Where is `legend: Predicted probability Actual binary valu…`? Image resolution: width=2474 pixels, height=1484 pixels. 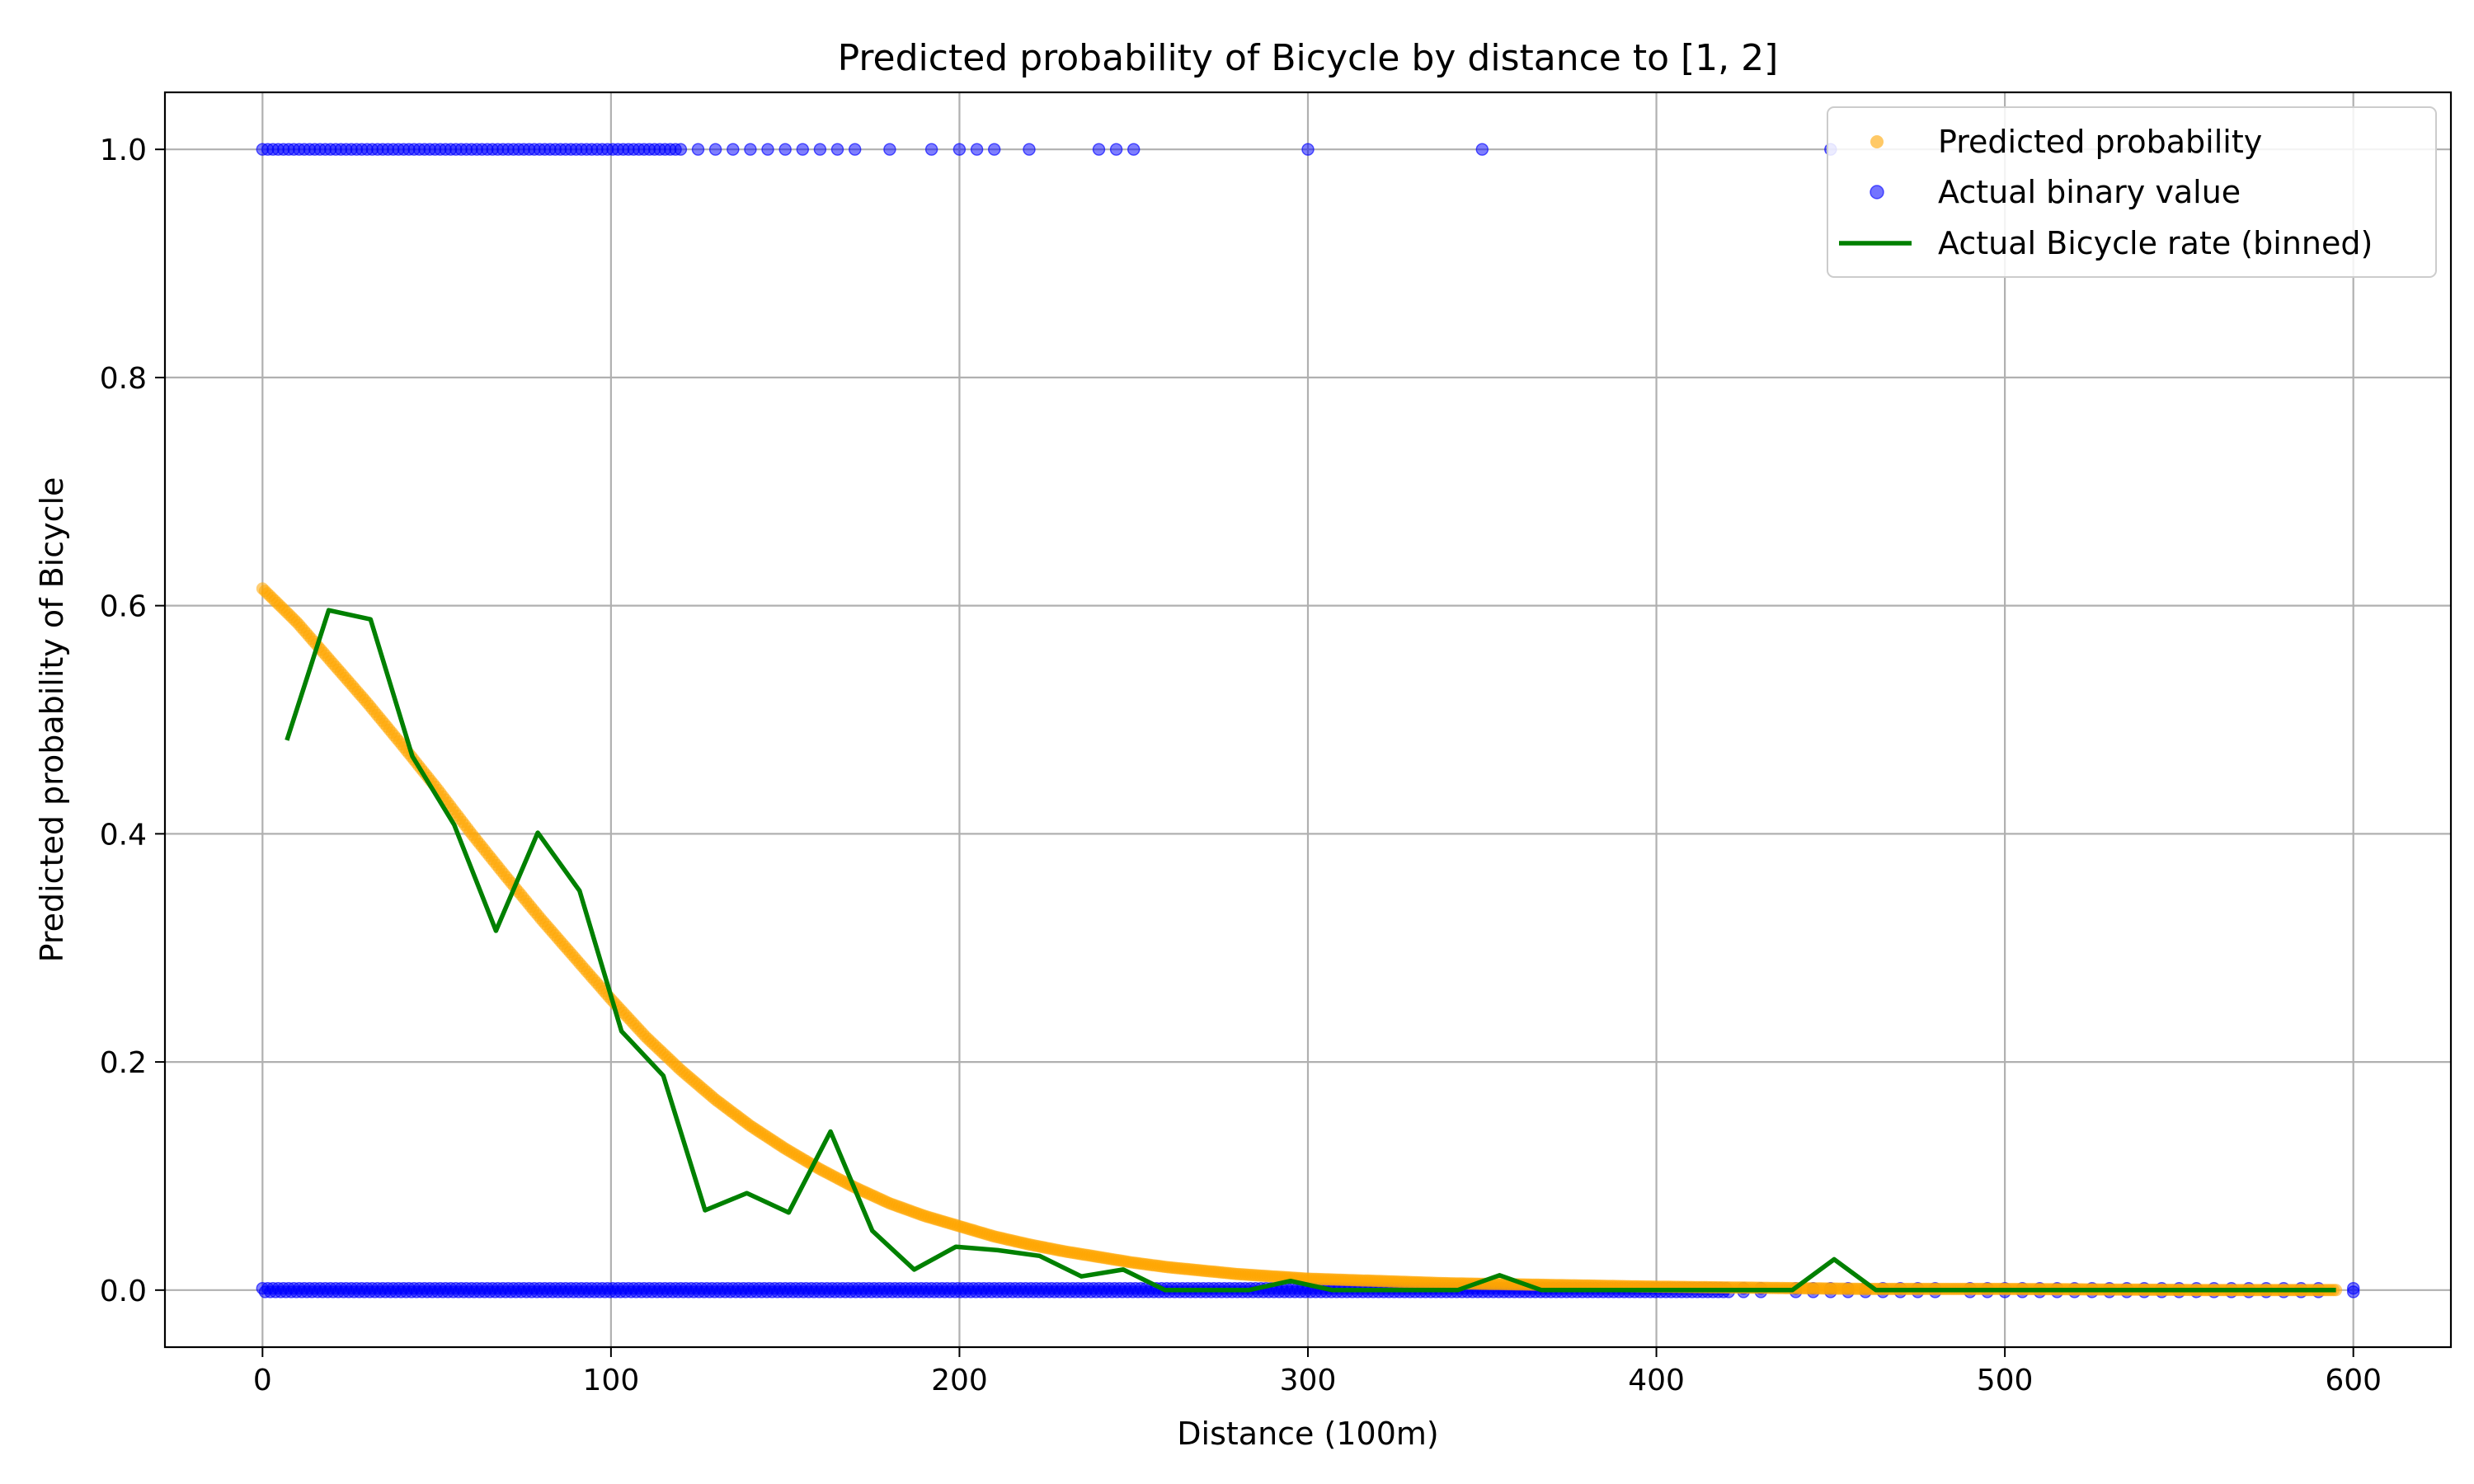
legend: Predicted probability Actual binary valu… is located at coordinates (2132, 192).